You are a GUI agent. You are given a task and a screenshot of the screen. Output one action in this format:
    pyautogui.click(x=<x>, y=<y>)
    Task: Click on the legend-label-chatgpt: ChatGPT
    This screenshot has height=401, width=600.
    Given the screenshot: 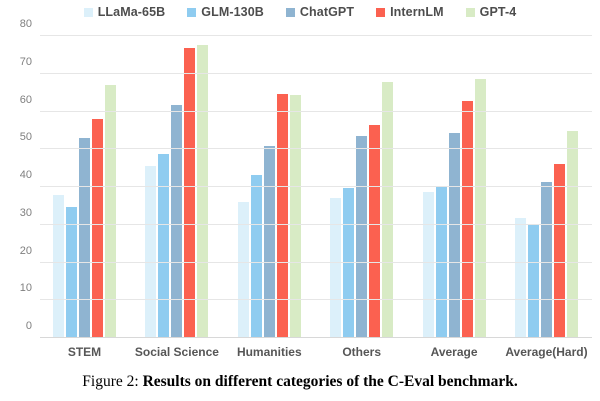 What is the action you would take?
    pyautogui.click(x=327, y=12)
    